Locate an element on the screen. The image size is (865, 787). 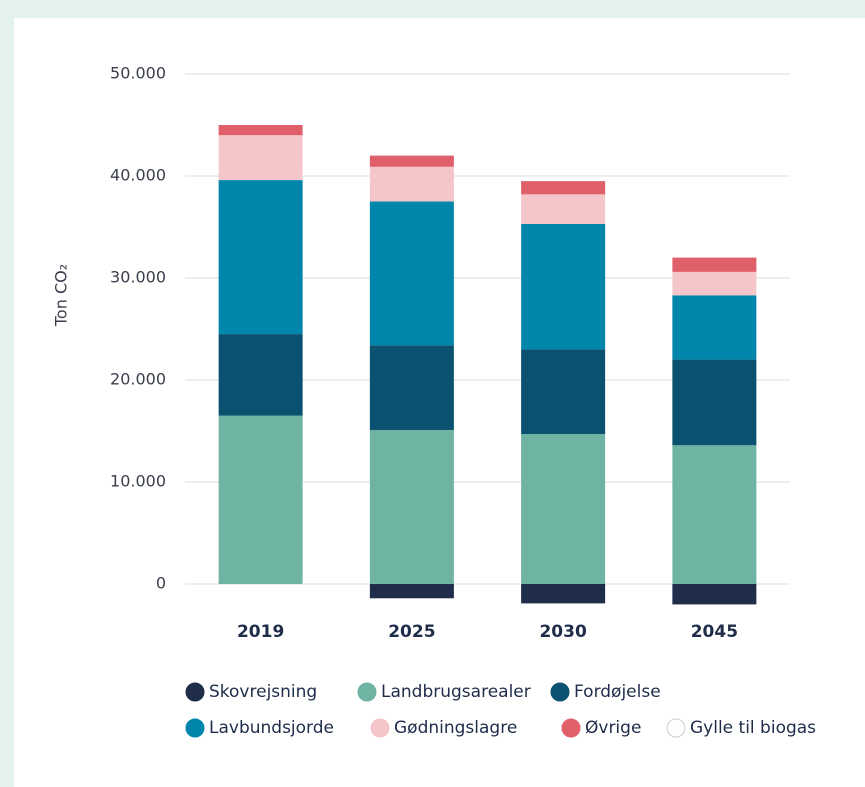
legend-label: Skovrejsning is located at coordinates (263, 692).